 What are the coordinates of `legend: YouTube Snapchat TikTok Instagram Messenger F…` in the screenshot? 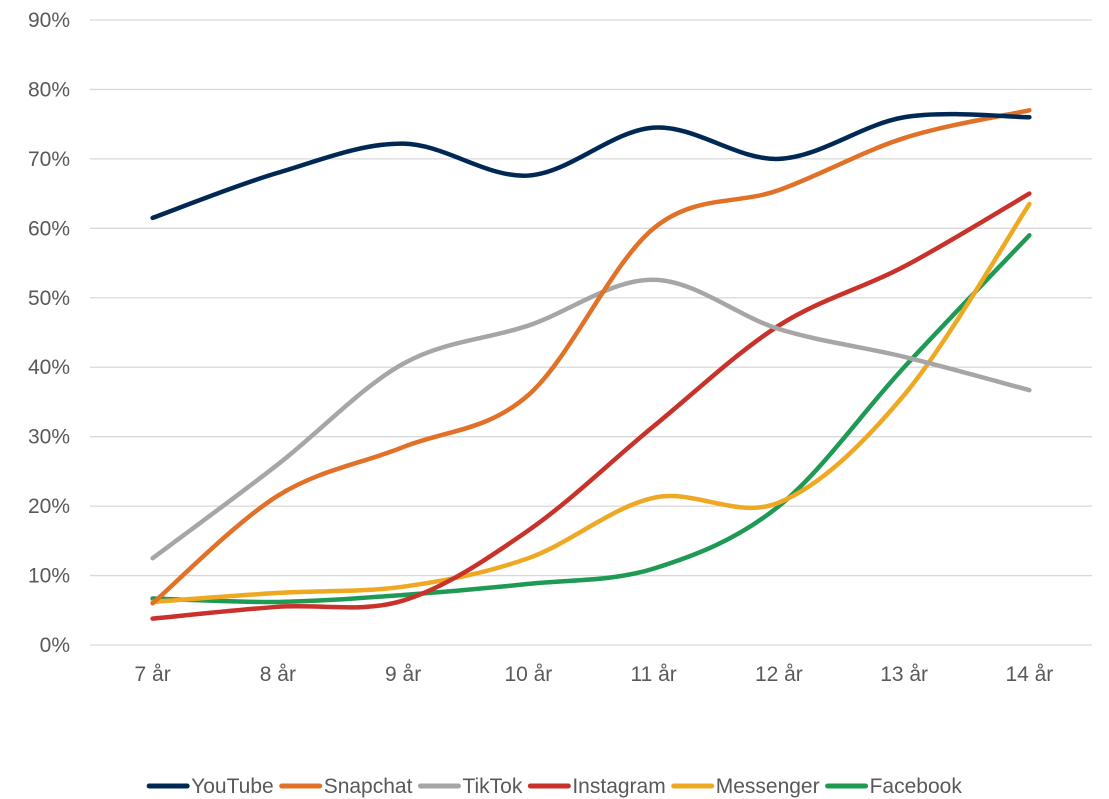 It's located at (554, 786).